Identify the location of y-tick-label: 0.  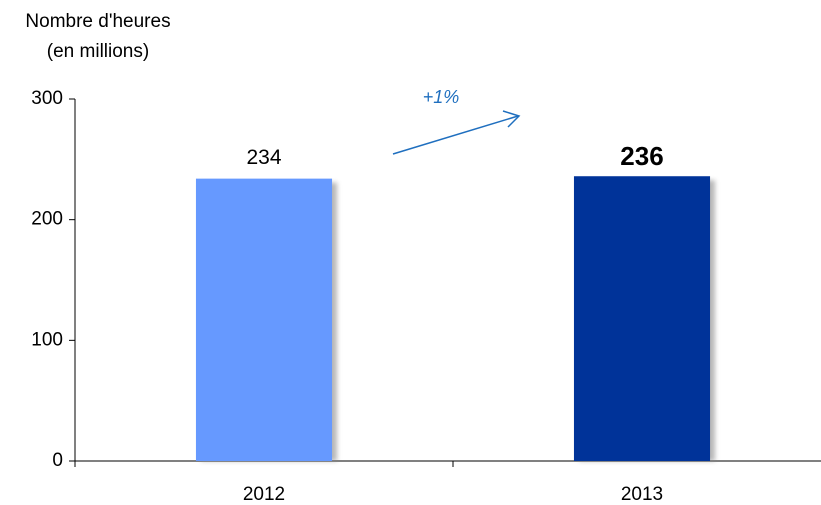
(57, 460).